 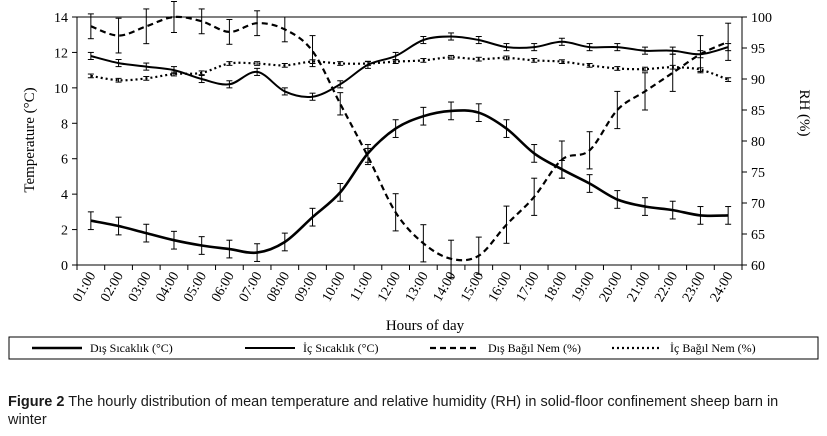 What do you see at coordinates (112, 287) in the screenshot?
I see `x-tick-label: 02:00` at bounding box center [112, 287].